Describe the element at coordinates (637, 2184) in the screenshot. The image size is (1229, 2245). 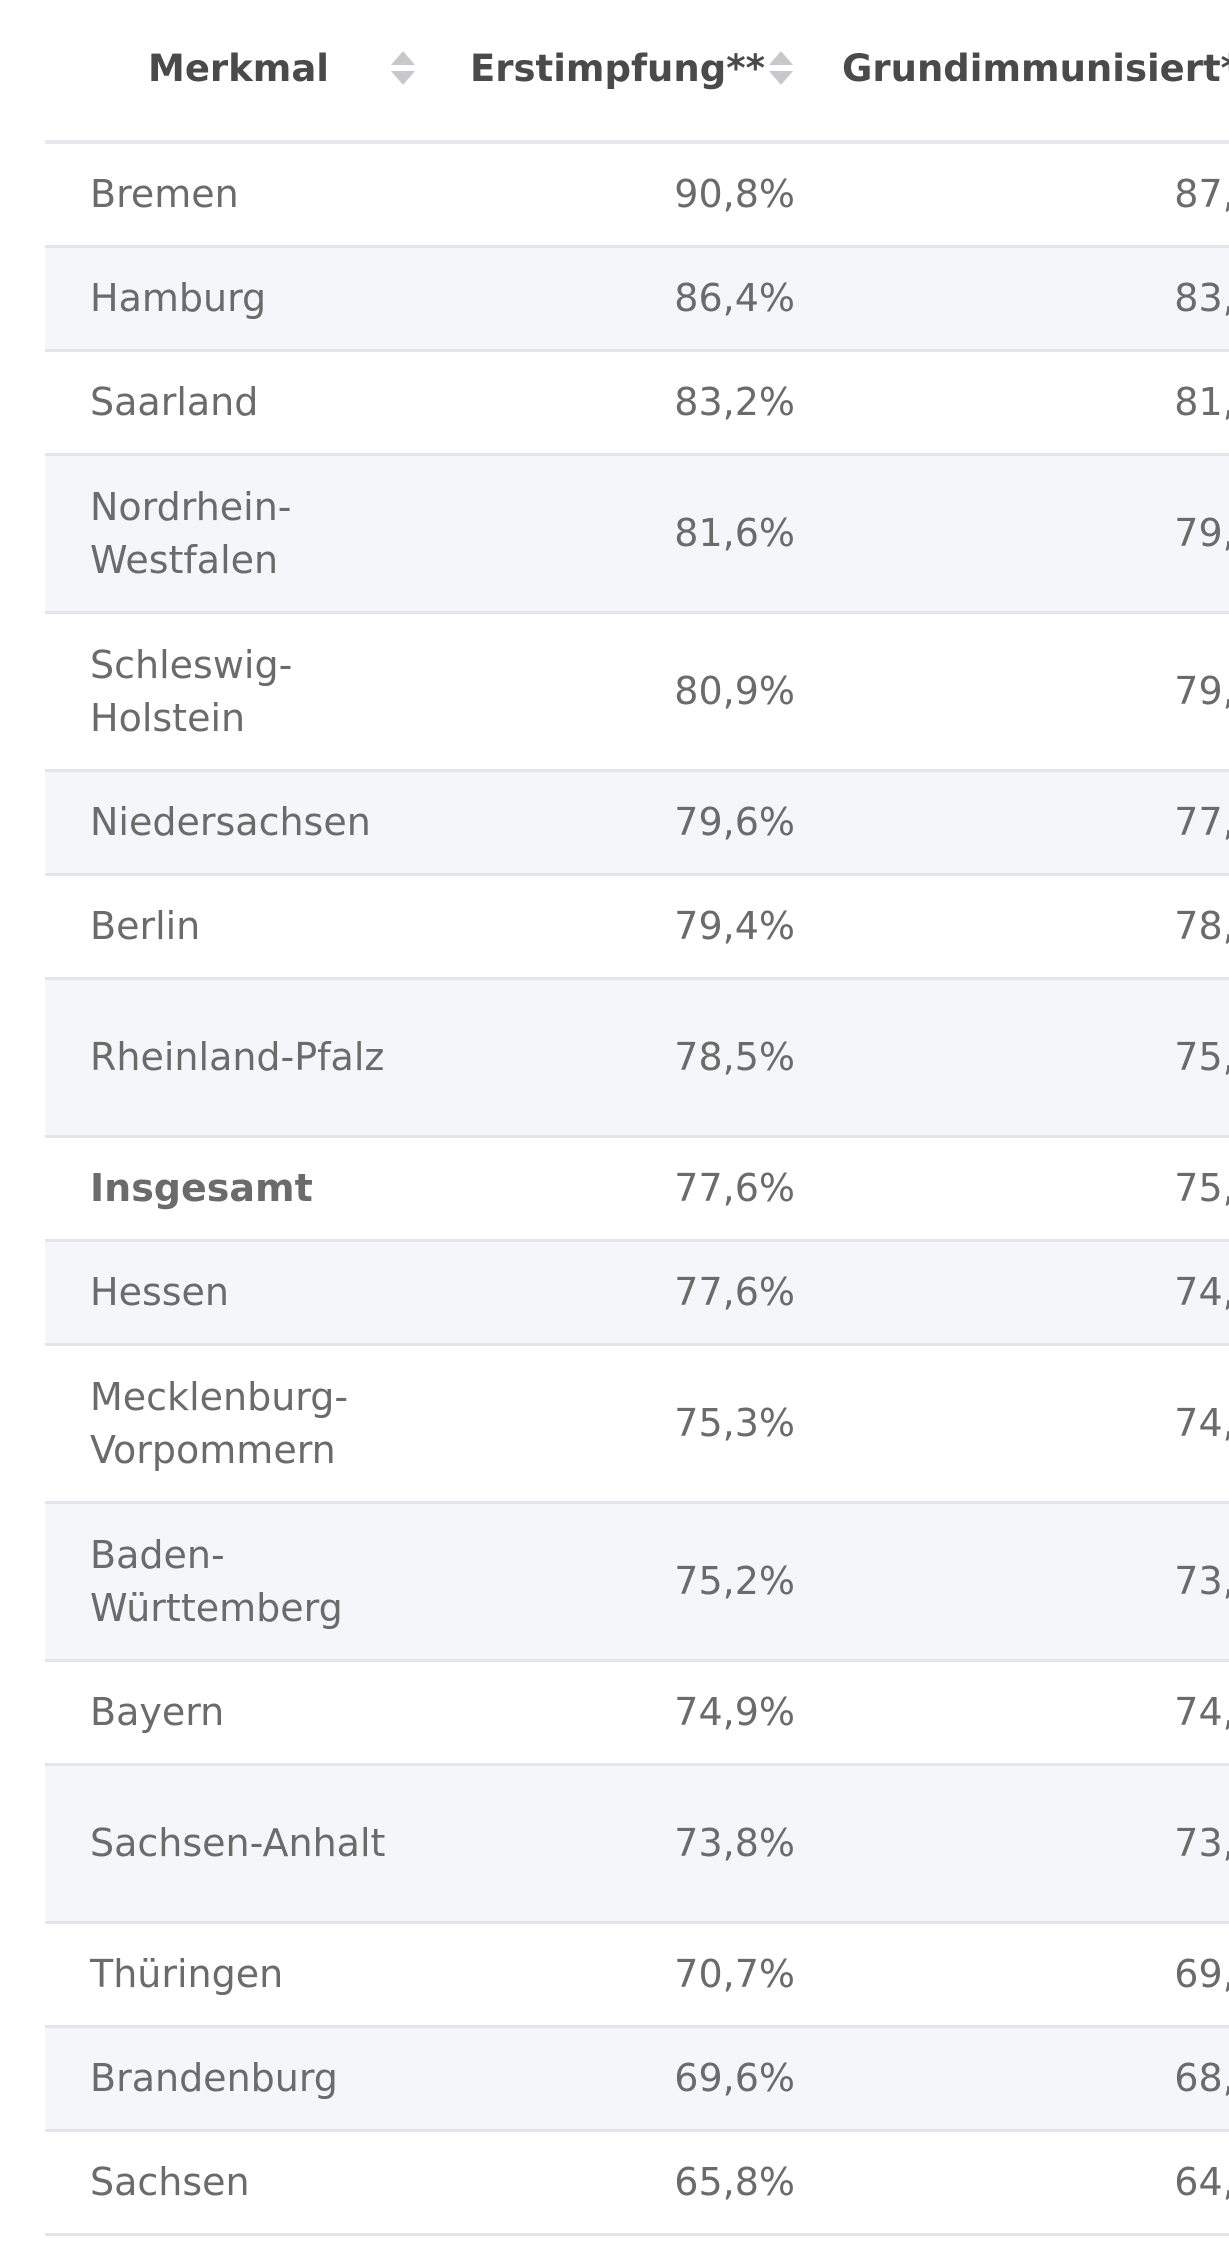
I see `table-row: Sachsen 65,8% 64,5%` at that location.